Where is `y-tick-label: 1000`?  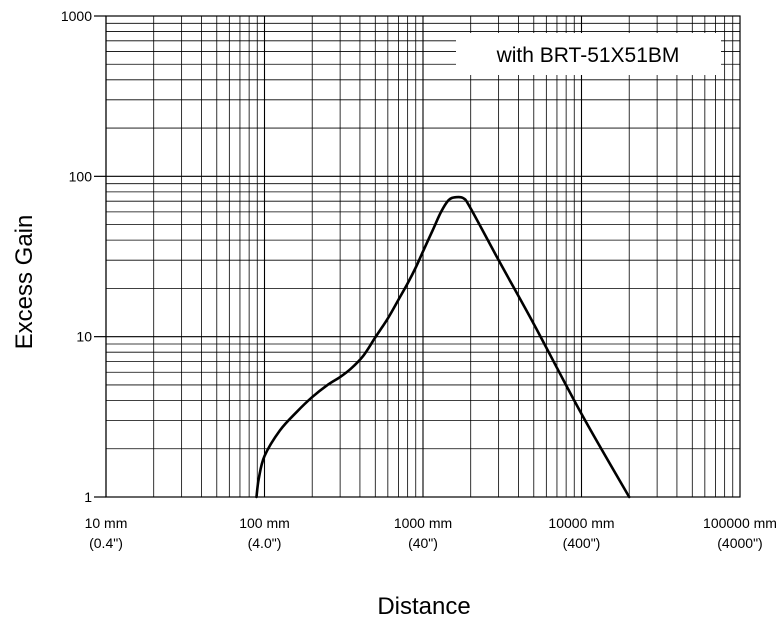 y-tick-label: 1000 is located at coordinates (76, 16).